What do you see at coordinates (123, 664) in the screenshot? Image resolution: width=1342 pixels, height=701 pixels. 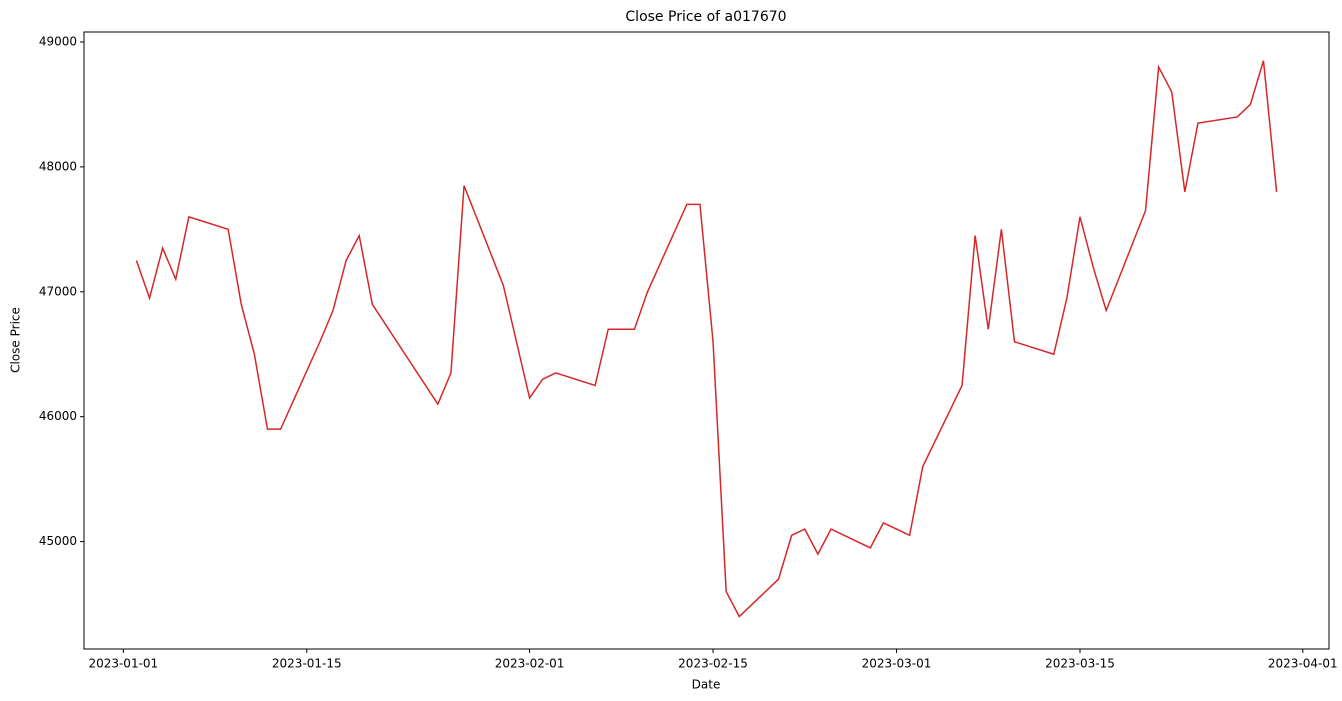 I see `x-tick-label: 2023-01-01` at bounding box center [123, 664].